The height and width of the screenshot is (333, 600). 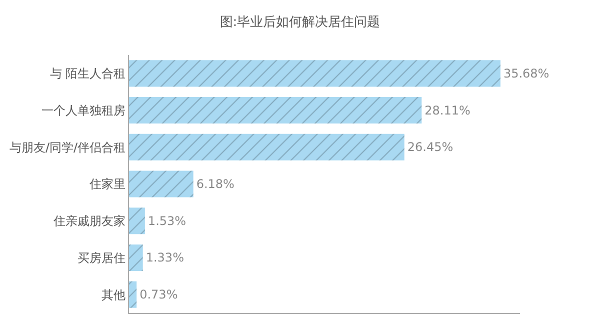 I want to click on data-label: 26.45%, so click(x=430, y=147).